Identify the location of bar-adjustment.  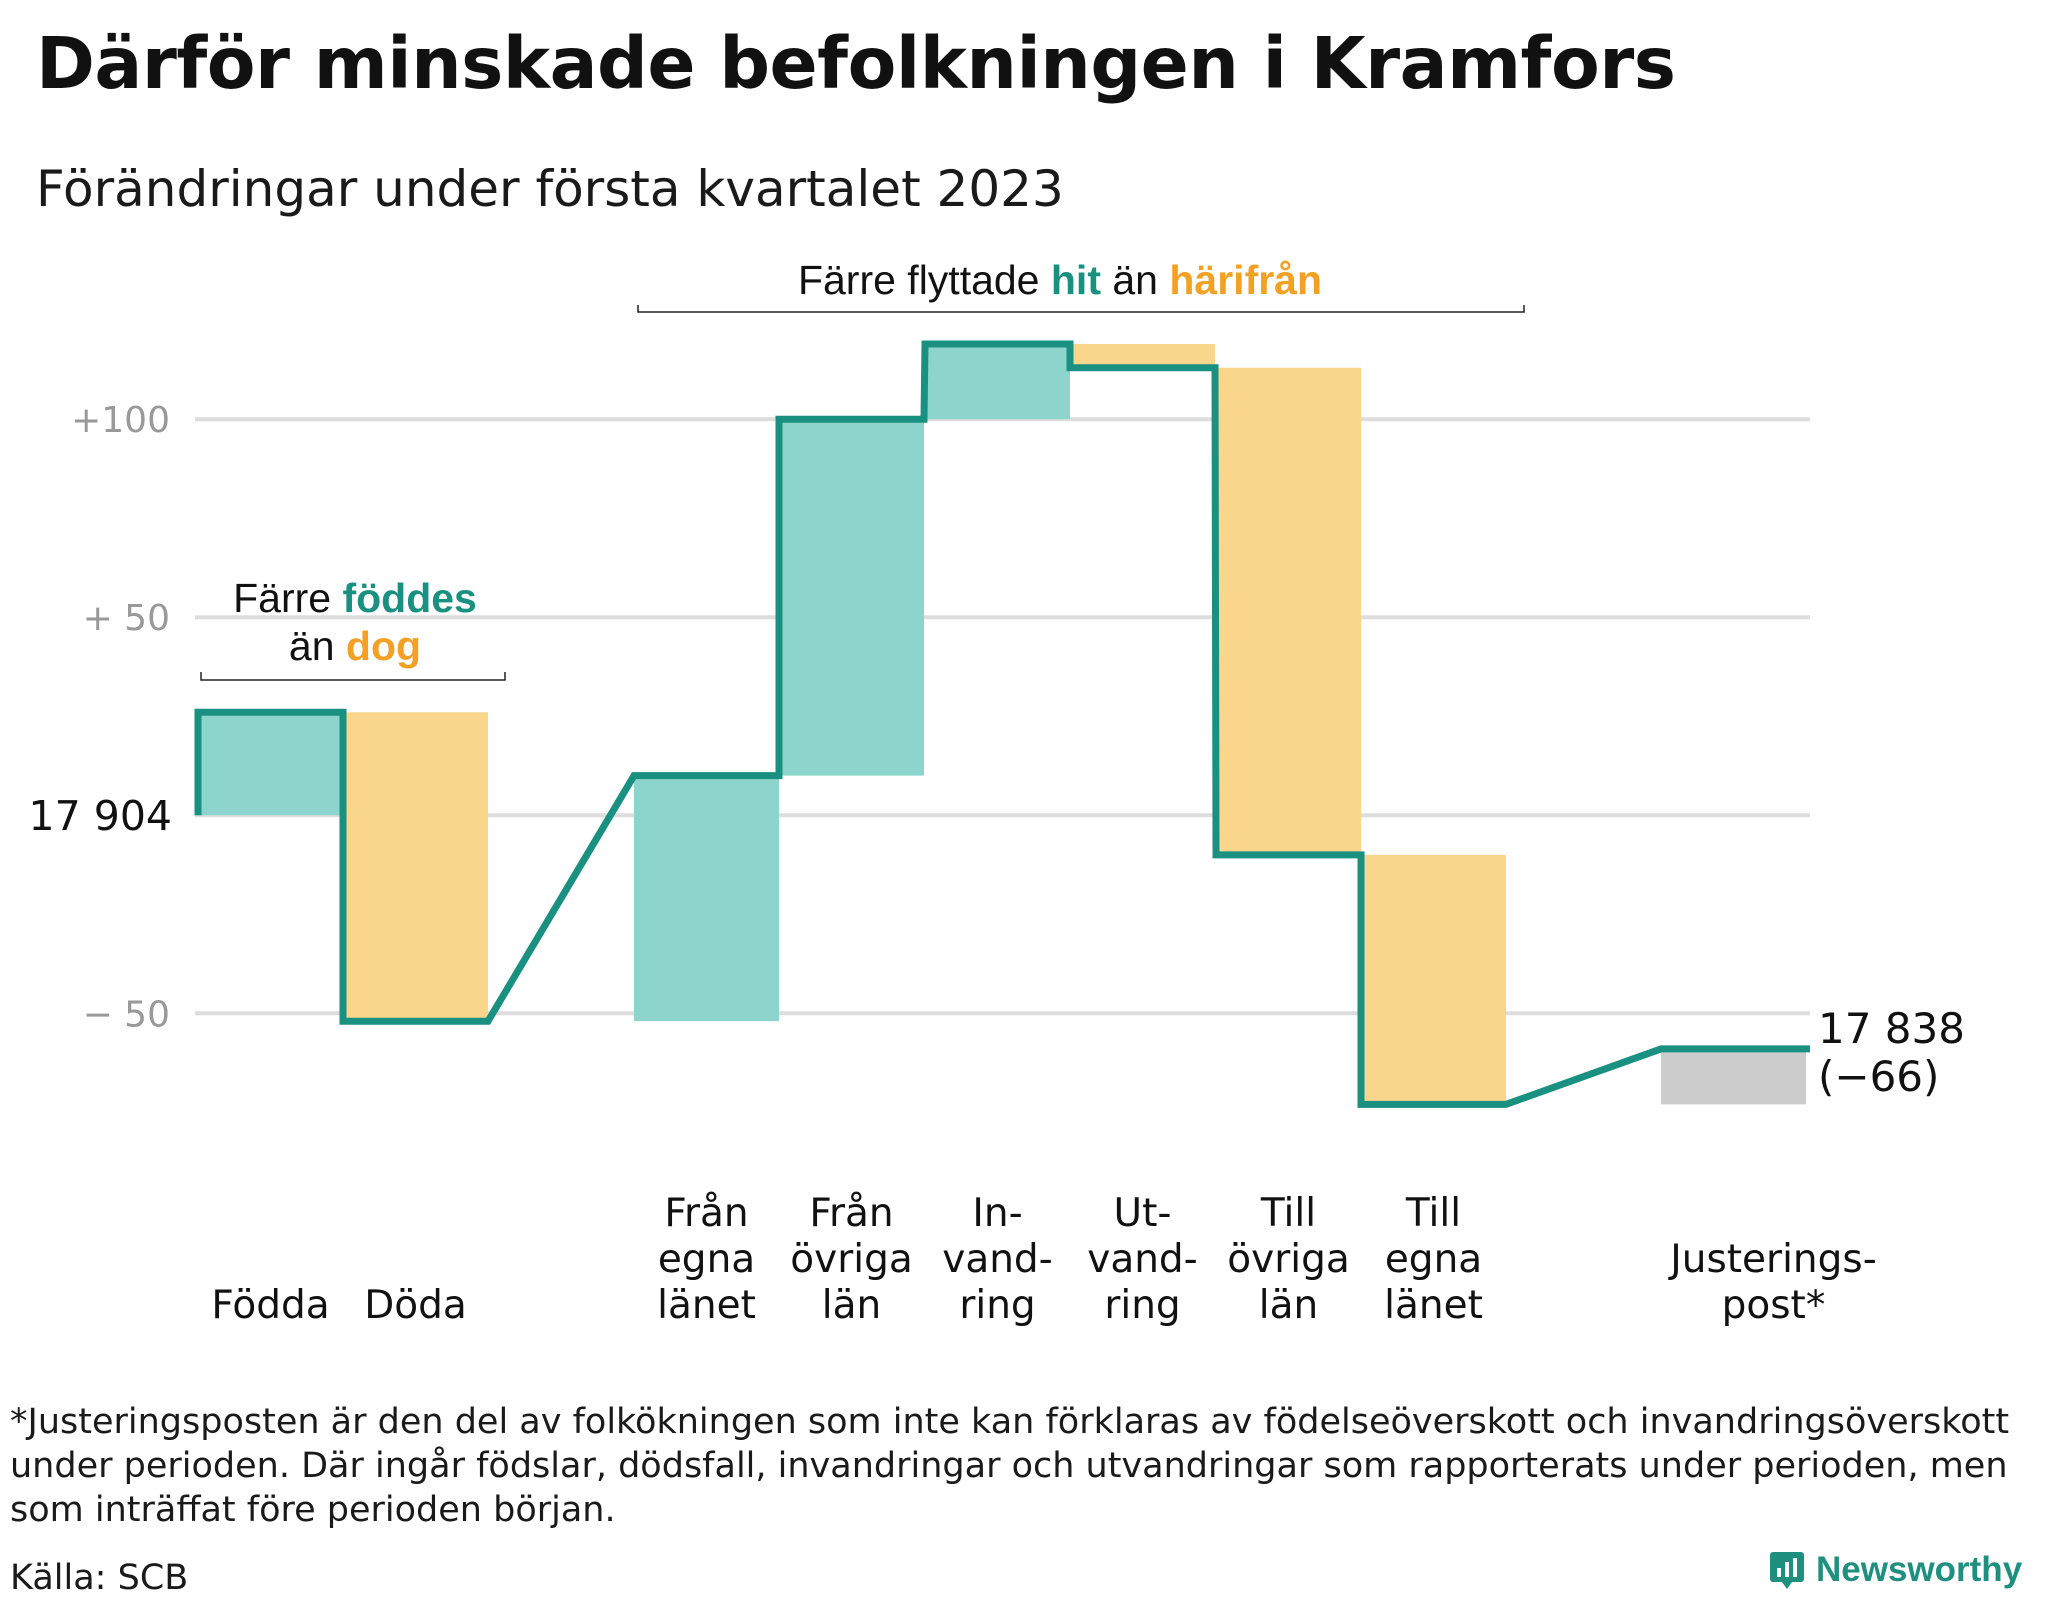
(1733, 1076).